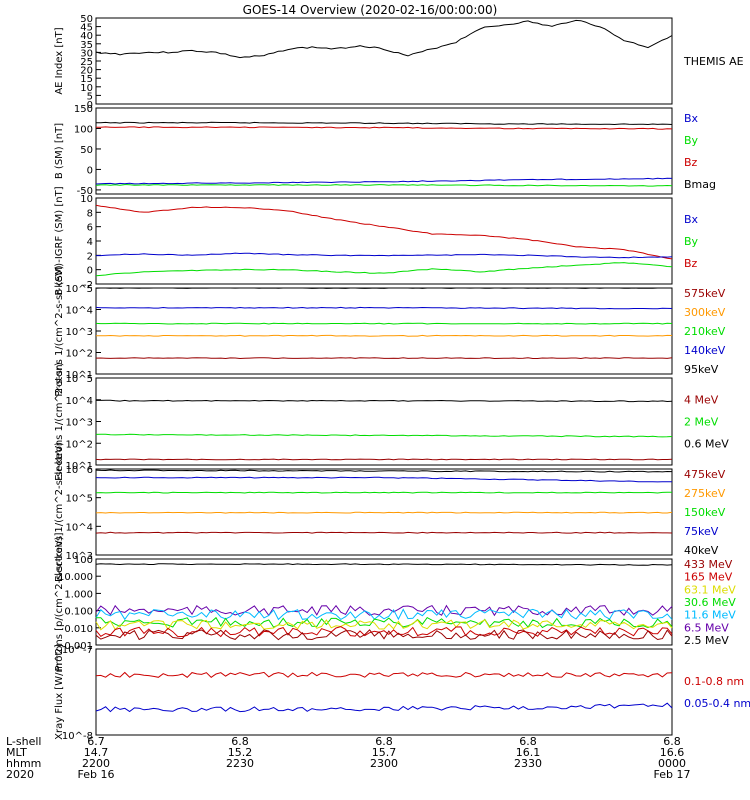 The image size is (750, 800). What do you see at coordinates (708, 577) in the screenshot?
I see `legend-label: 165 MeV` at bounding box center [708, 577].